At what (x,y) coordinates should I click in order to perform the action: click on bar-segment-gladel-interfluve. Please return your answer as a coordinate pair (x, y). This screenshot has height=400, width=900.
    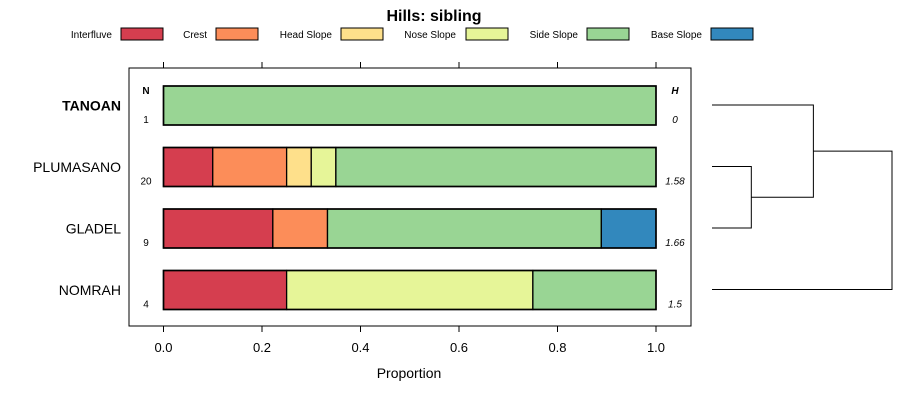
    Looking at the image, I should click on (218, 228).